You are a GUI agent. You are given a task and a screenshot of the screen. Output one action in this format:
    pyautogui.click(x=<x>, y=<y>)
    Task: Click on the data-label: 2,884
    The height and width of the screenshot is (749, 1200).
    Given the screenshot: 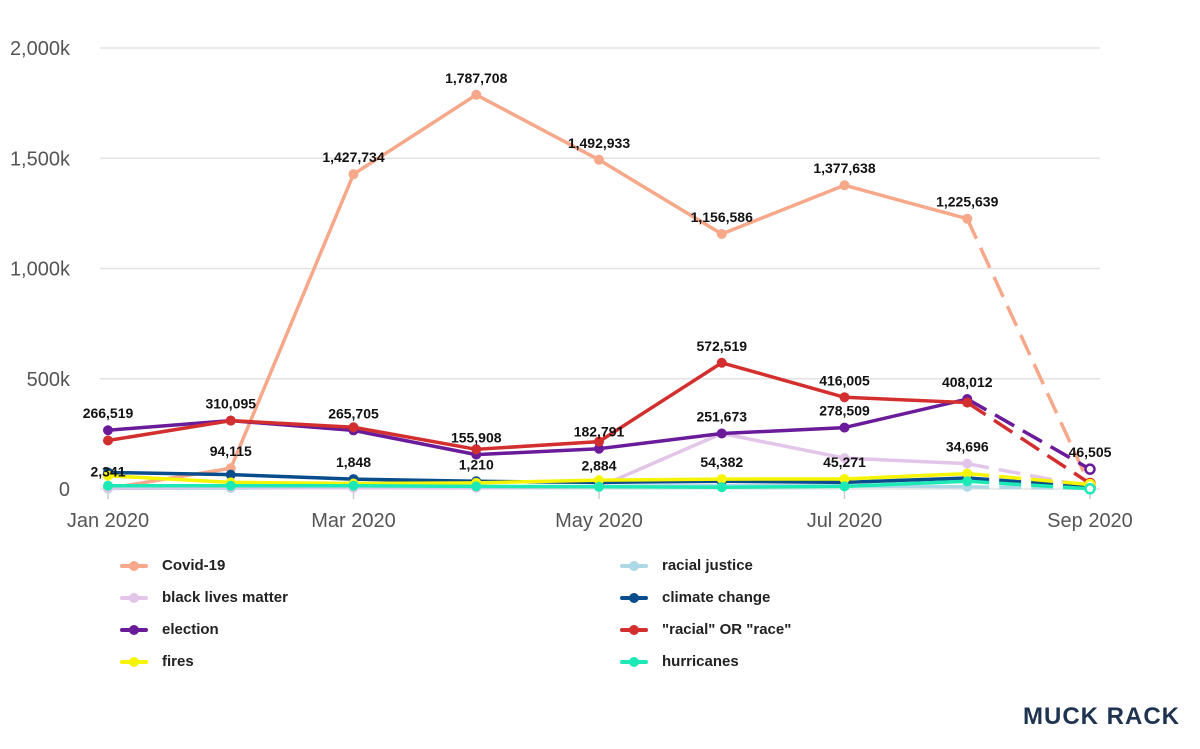 What is the action you would take?
    pyautogui.click(x=598, y=465)
    